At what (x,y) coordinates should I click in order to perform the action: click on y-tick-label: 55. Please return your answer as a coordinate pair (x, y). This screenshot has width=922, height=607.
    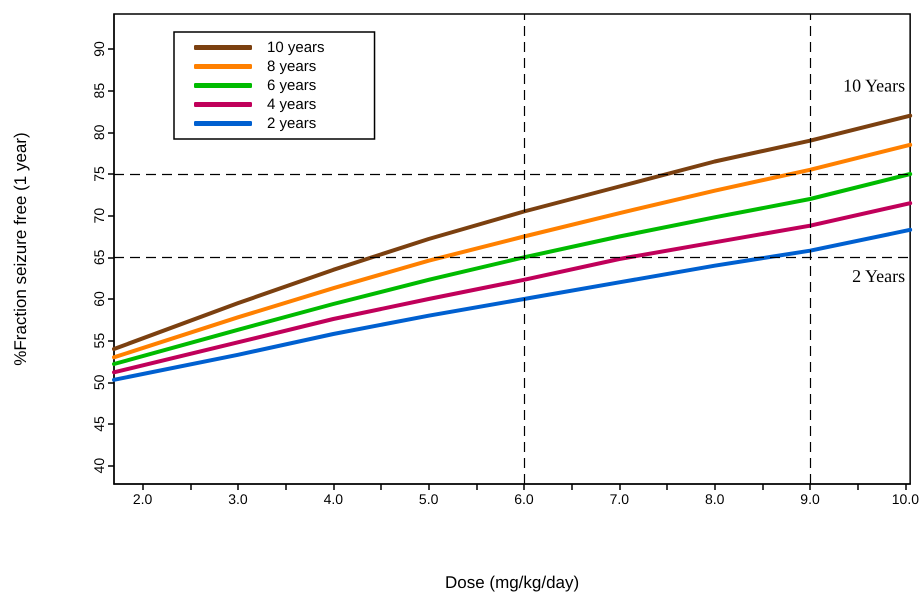
    Looking at the image, I should click on (99, 340).